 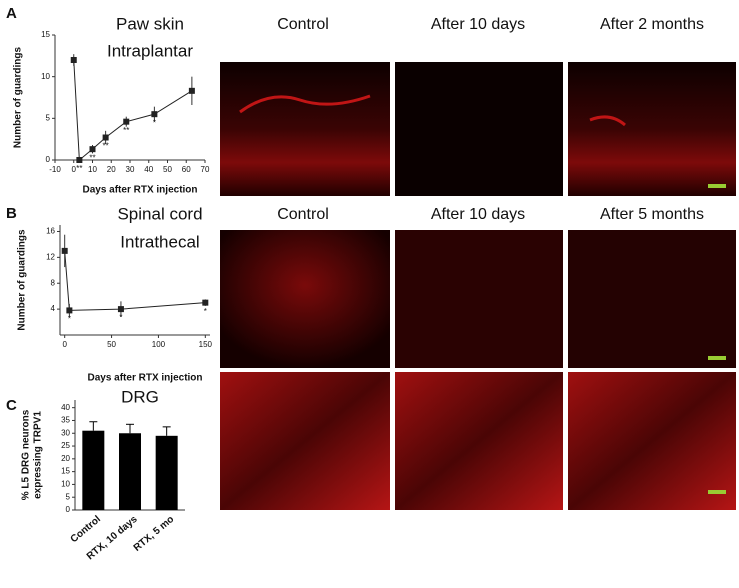 I want to click on chart-title: DRG, so click(x=140, y=396).